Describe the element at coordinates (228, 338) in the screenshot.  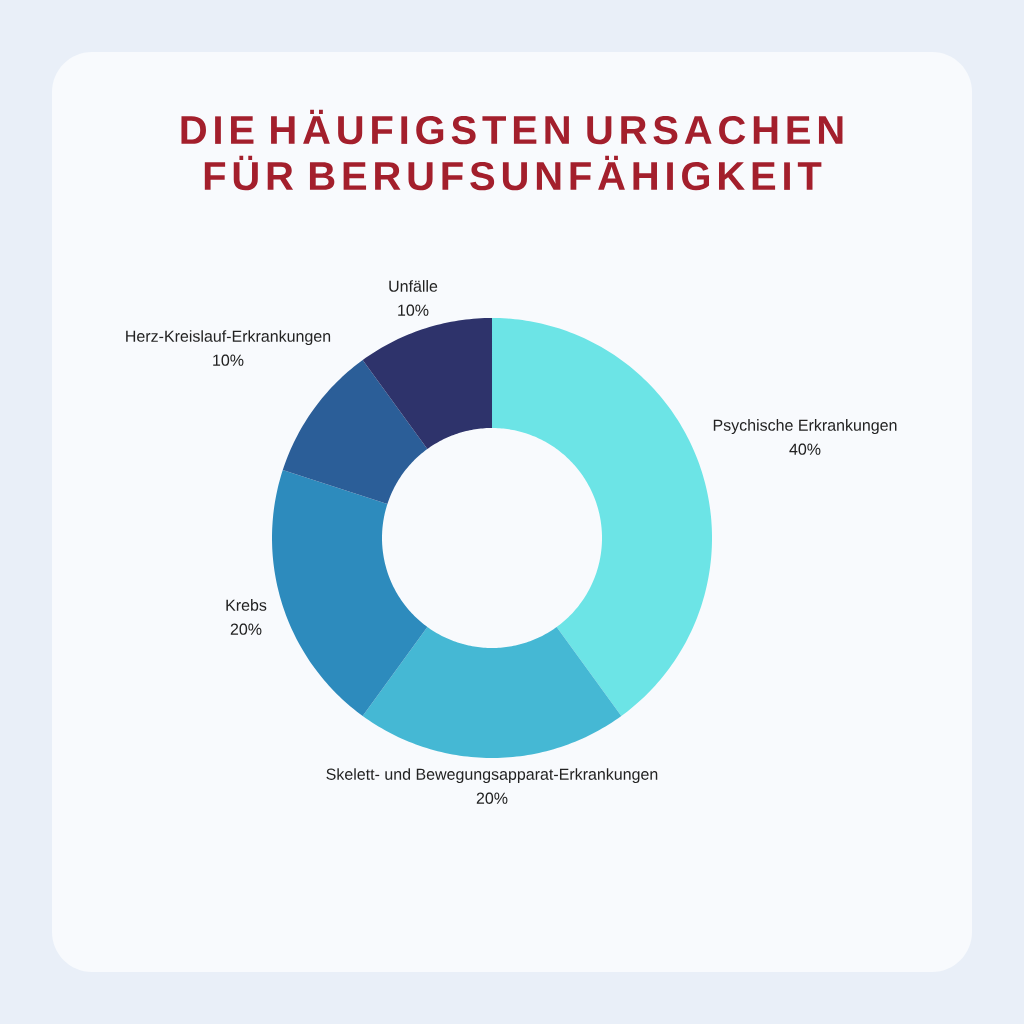
I see `slice-label: Herz-Kreislauf-Erkrankungen` at that location.